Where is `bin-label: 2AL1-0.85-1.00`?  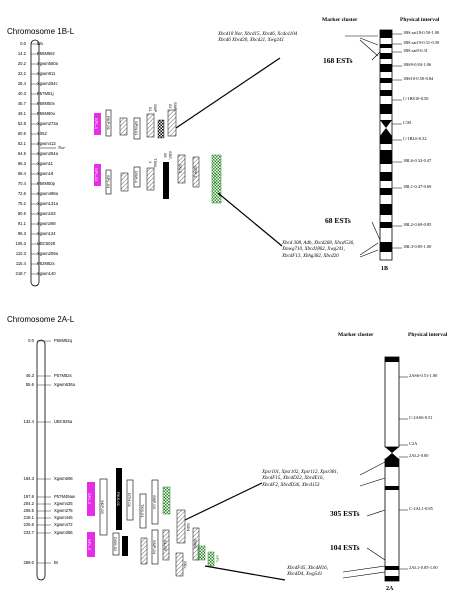
bin-label: 2AL1-0.85-1.00 is located at coordinates (423, 567).